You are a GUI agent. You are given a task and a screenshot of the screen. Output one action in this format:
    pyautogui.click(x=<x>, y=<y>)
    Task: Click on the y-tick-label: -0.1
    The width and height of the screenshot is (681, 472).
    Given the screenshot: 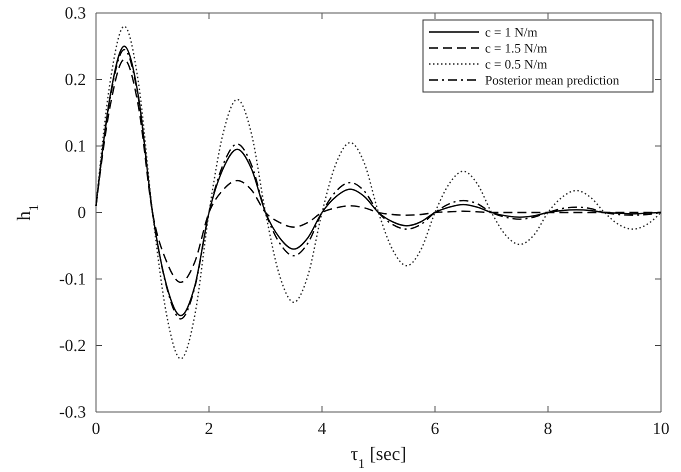 What is the action you would take?
    pyautogui.click(x=72, y=278)
    